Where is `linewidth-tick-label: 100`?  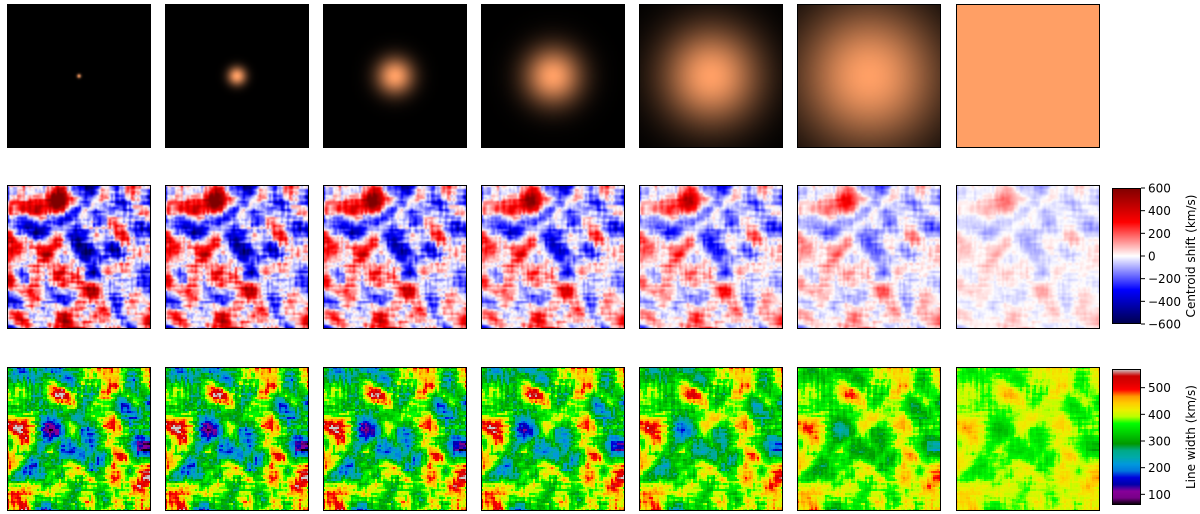 linewidth-tick-label: 100 is located at coordinates (1159, 495).